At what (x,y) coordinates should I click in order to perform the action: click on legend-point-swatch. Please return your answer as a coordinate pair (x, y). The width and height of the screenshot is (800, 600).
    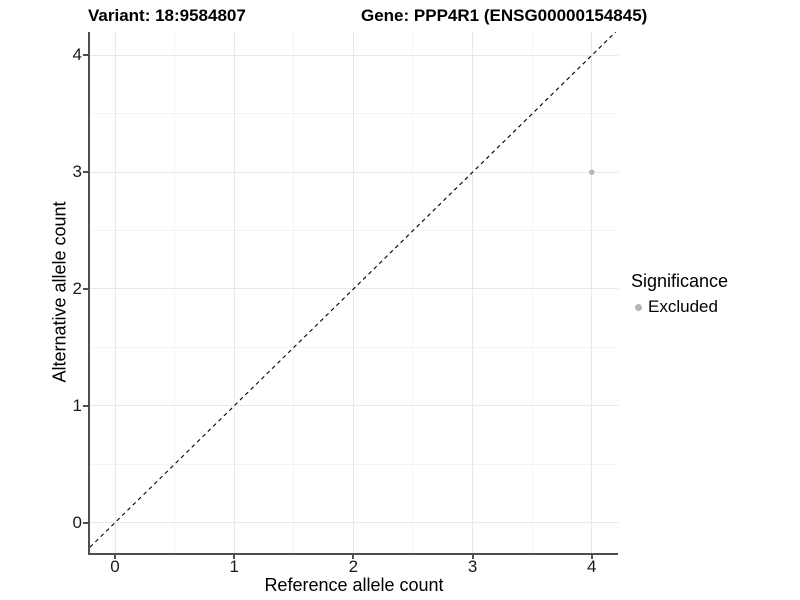
    Looking at the image, I should click on (638, 307).